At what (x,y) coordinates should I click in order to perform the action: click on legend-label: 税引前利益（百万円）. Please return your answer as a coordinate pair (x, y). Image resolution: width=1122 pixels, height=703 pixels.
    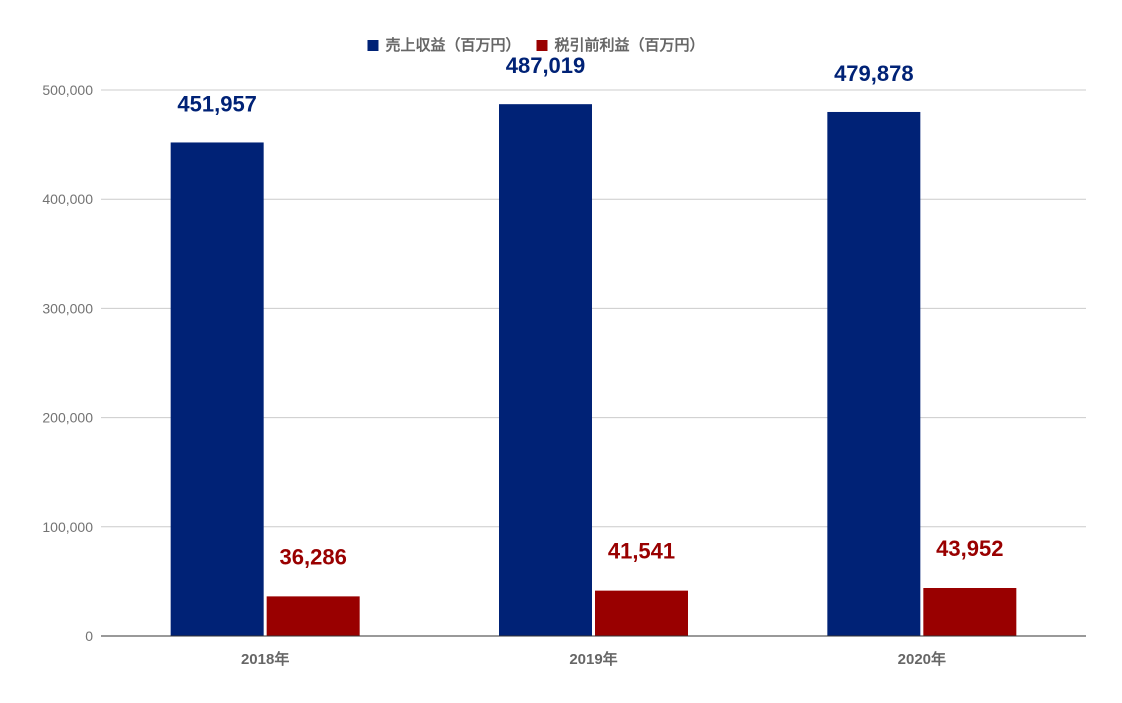
    Looking at the image, I should click on (630, 45).